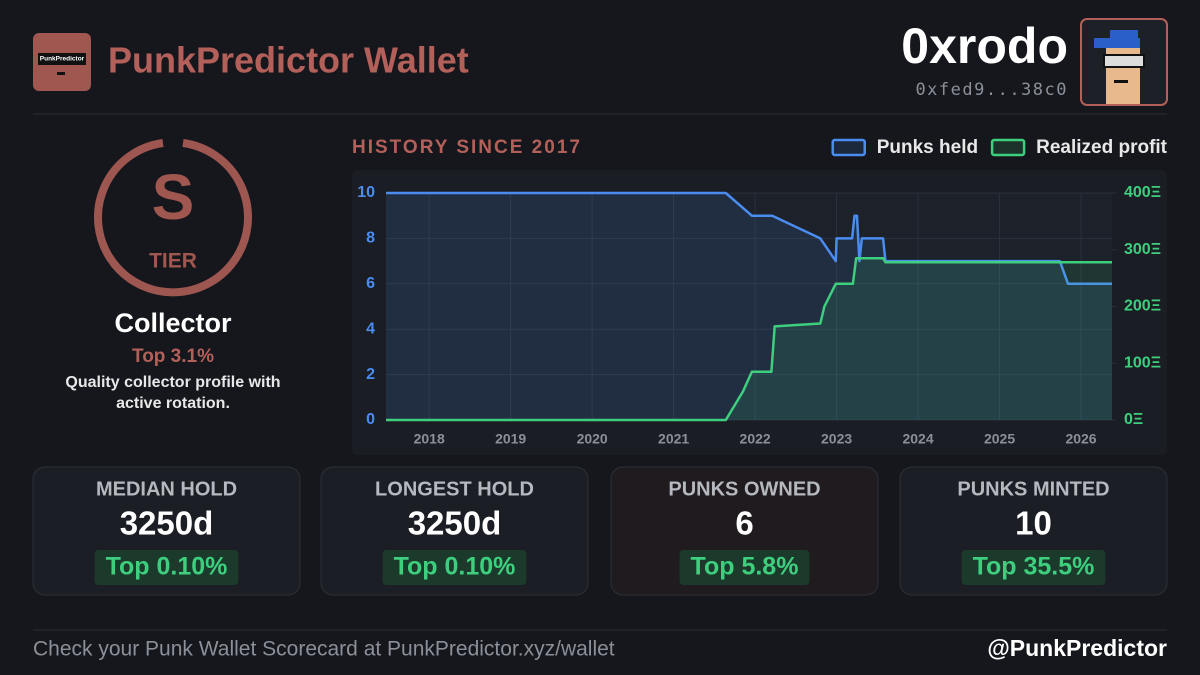  What do you see at coordinates (1142, 362) in the screenshot?
I see `y2-tick-label: 100Ξ` at bounding box center [1142, 362].